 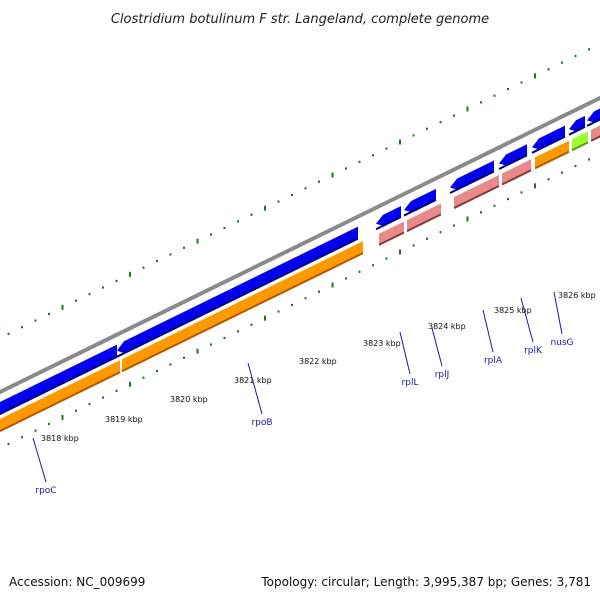 I want to click on kbp-label: 3822 kbp, so click(x=318, y=361).